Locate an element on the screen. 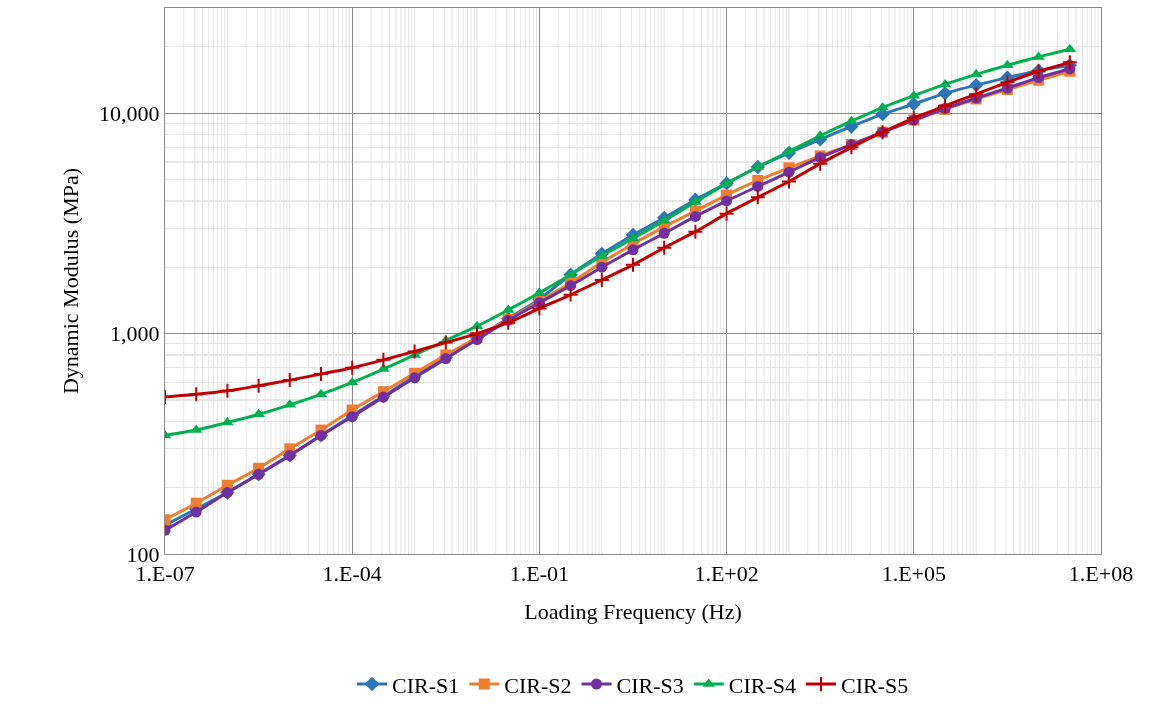 The width and height of the screenshot is (1161, 713). legend-label: CIR-S4 is located at coordinates (762, 685).